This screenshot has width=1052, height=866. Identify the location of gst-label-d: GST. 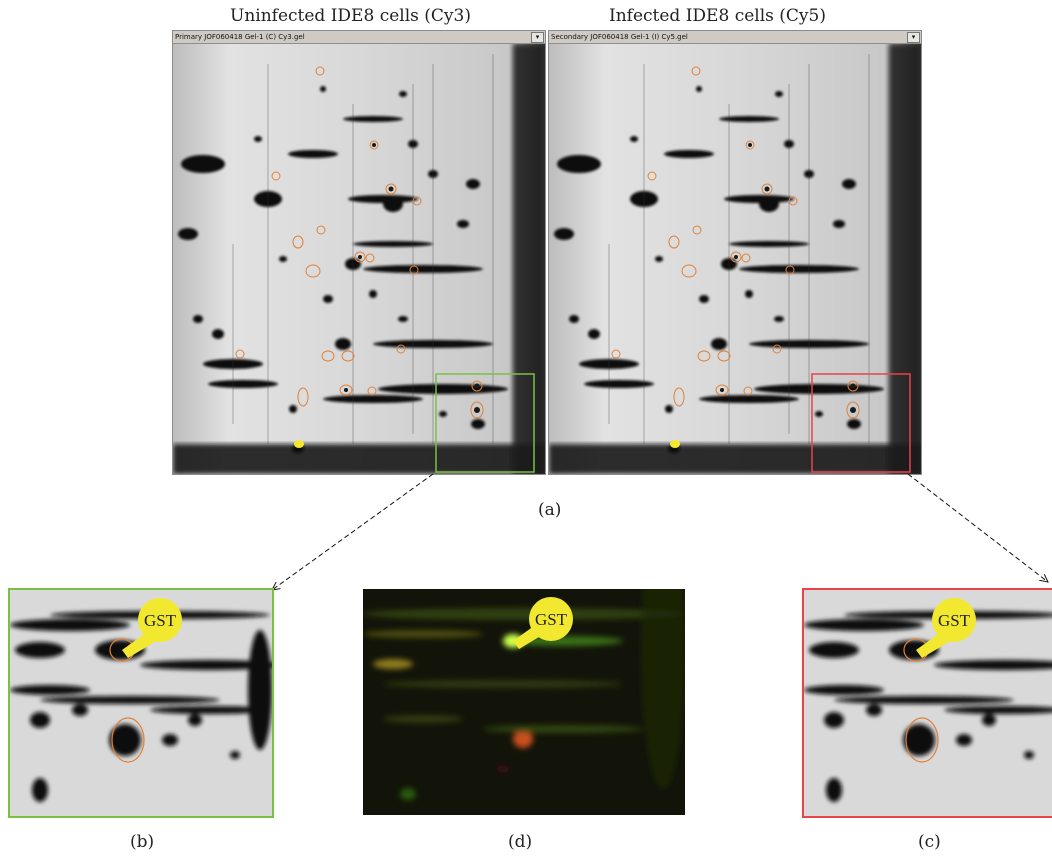
(551, 619).